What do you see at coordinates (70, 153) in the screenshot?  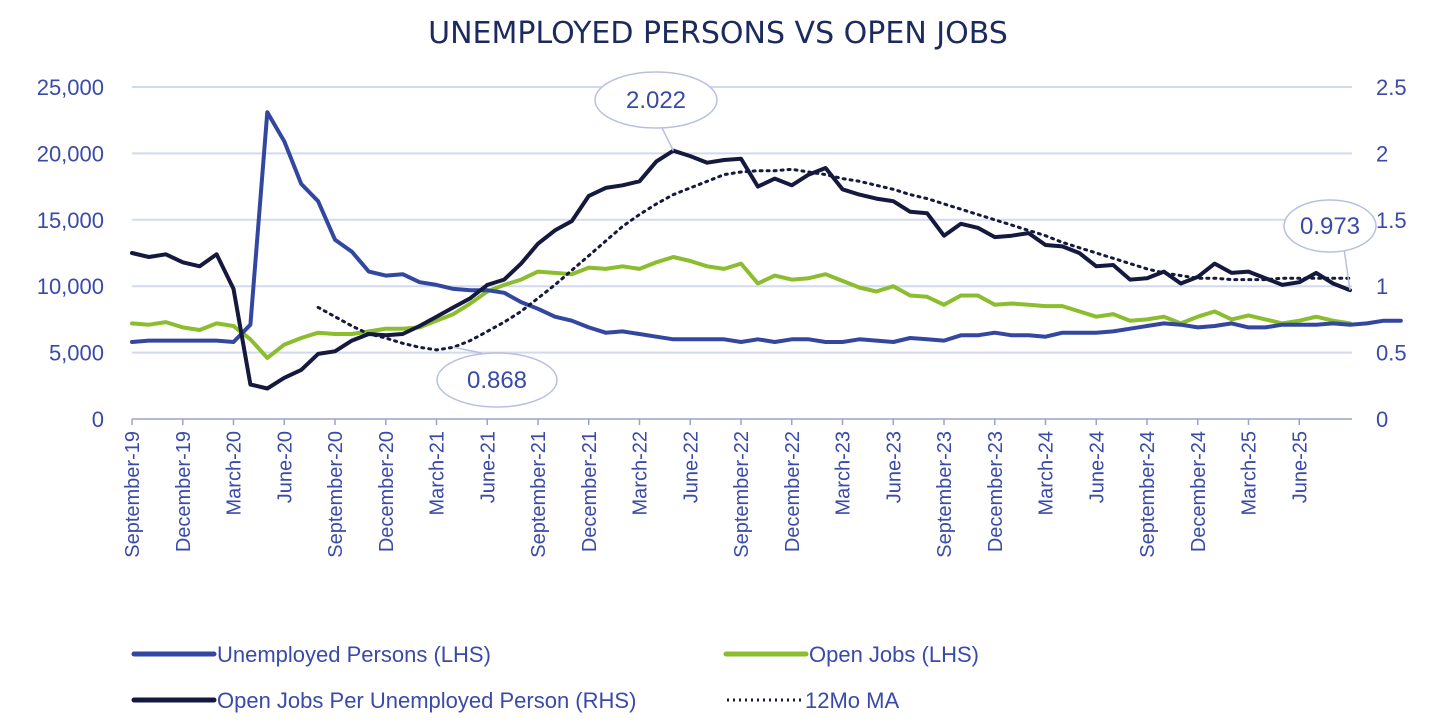 I see `left-tick-label: 20,000` at bounding box center [70, 153].